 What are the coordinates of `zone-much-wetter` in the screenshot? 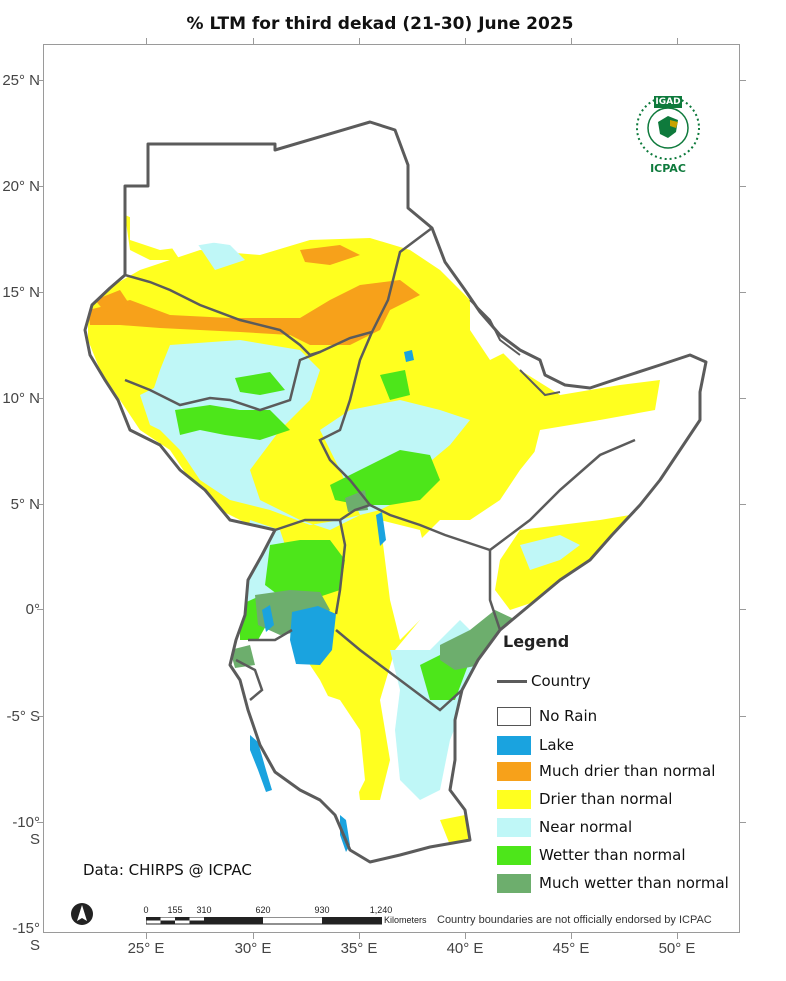 It's located at (476, 640).